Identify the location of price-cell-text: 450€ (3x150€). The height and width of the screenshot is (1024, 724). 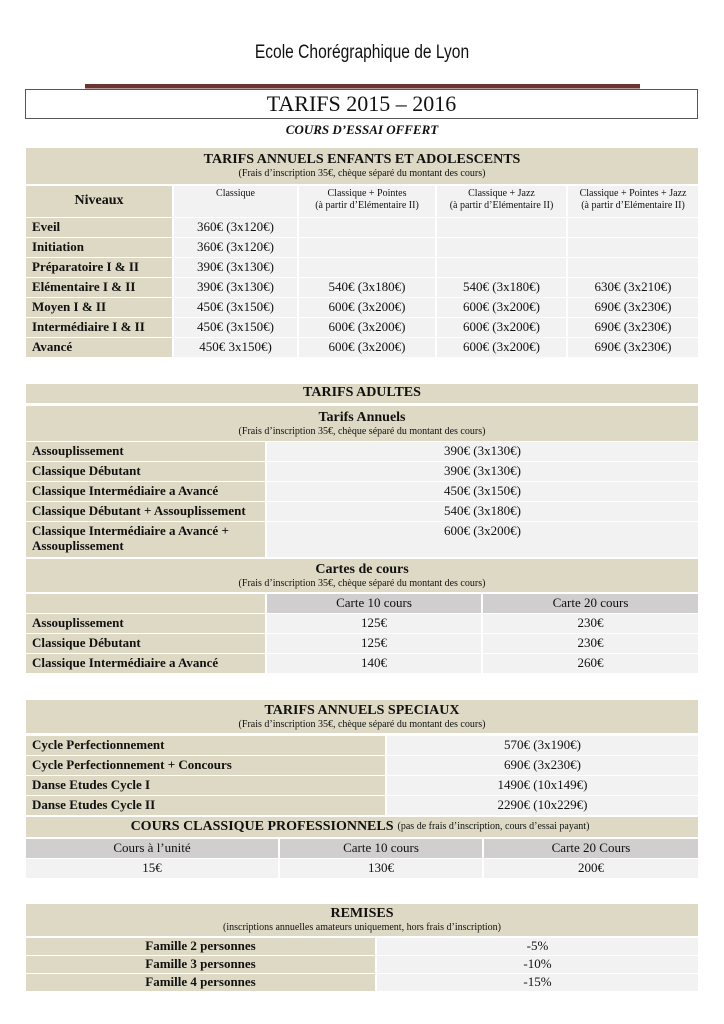
(235, 327).